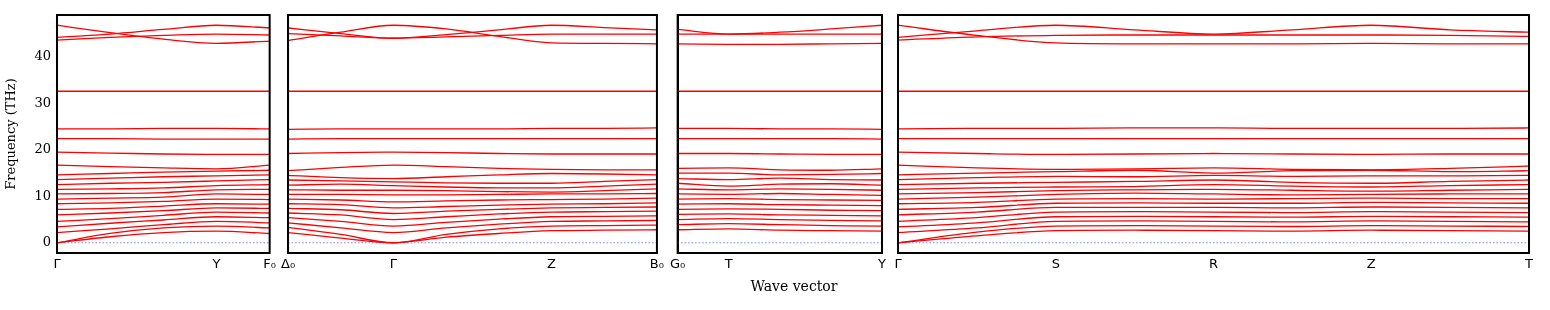  I want to click on y-tick-label: 40, so click(42, 56).